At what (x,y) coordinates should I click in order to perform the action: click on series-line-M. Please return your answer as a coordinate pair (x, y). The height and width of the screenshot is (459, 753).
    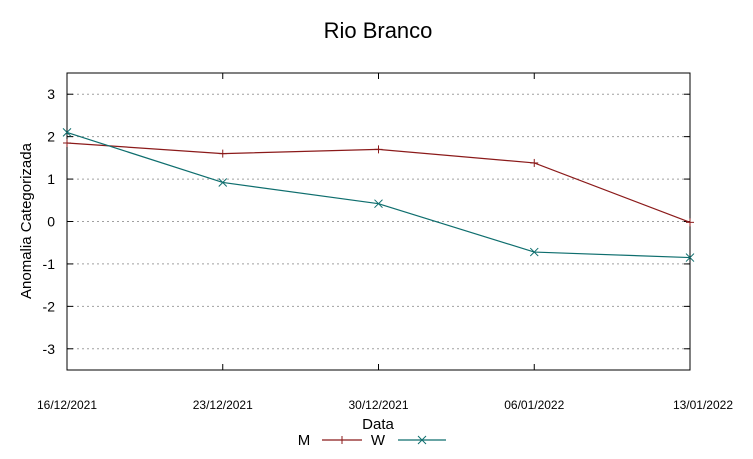
    Looking at the image, I should click on (378, 182).